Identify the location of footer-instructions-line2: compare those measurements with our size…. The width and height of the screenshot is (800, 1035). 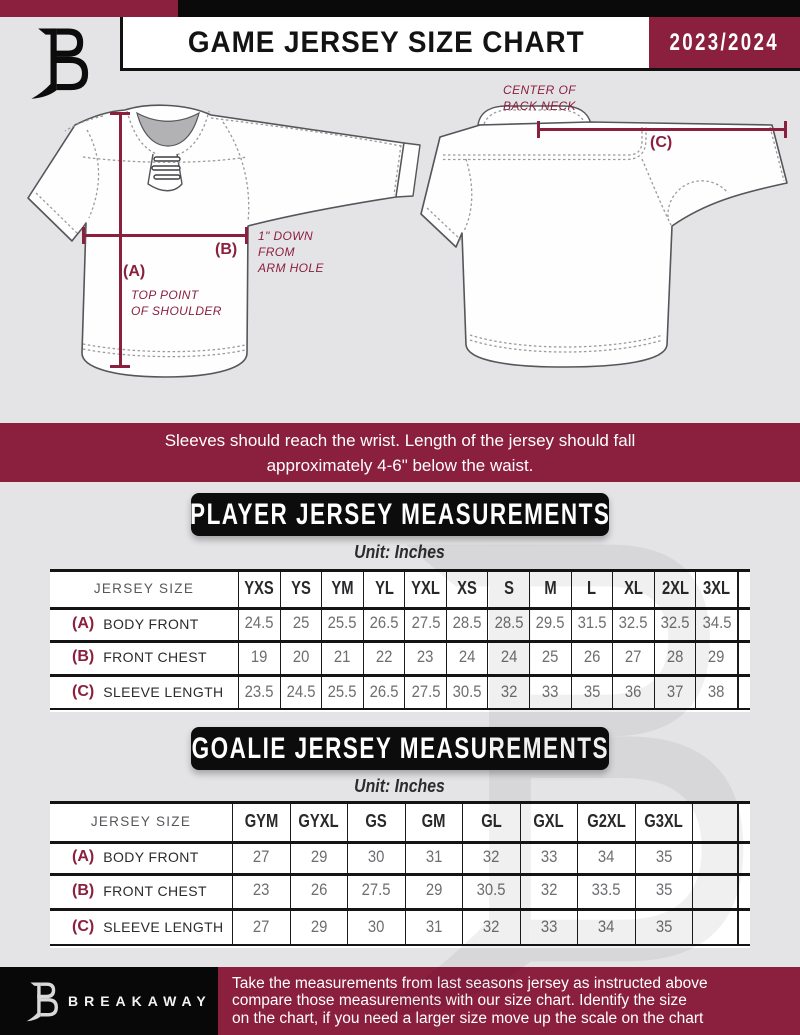
(459, 1001).